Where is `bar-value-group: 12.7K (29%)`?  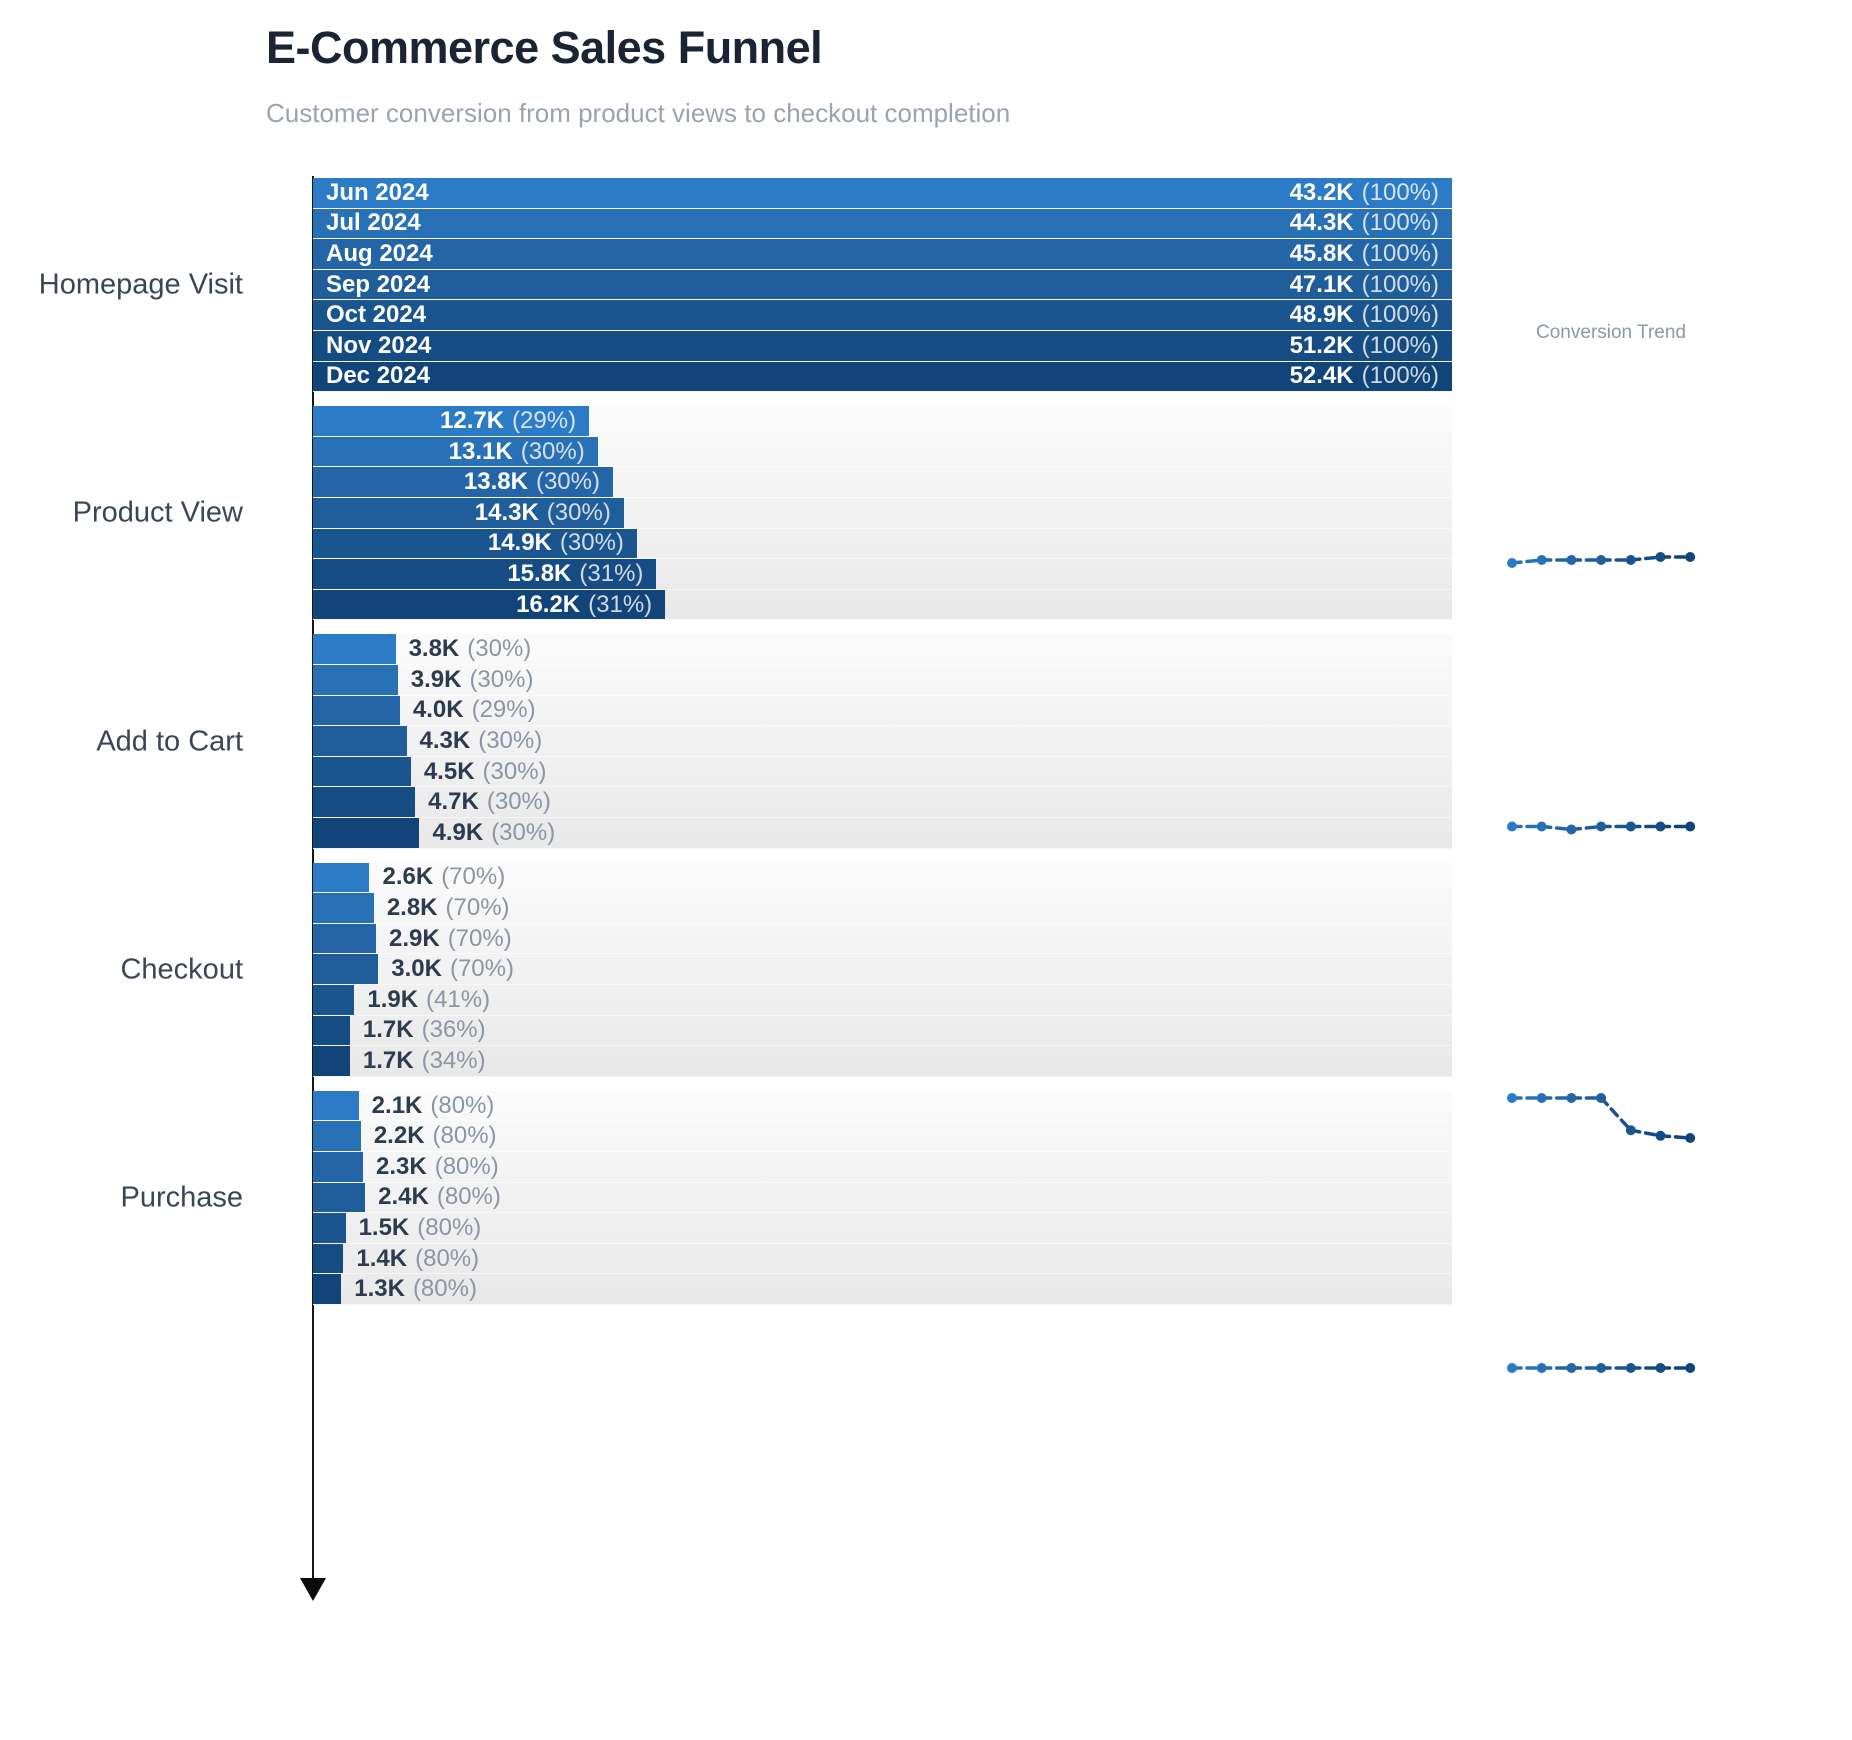 bar-value-group: 12.7K (29%) is located at coordinates (508, 421).